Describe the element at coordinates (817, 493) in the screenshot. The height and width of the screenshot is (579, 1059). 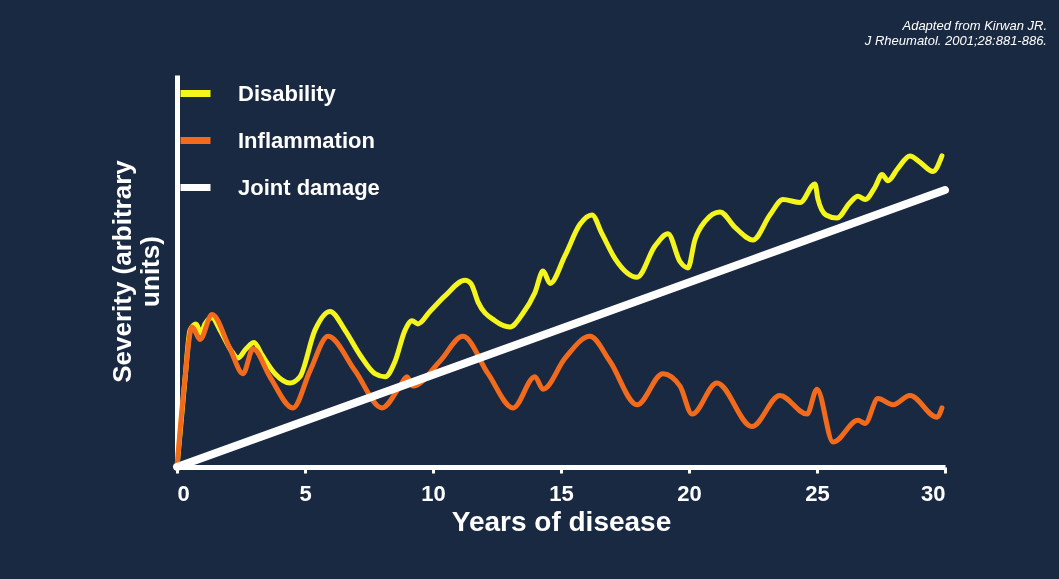
I see `x-tick-label: 25` at that location.